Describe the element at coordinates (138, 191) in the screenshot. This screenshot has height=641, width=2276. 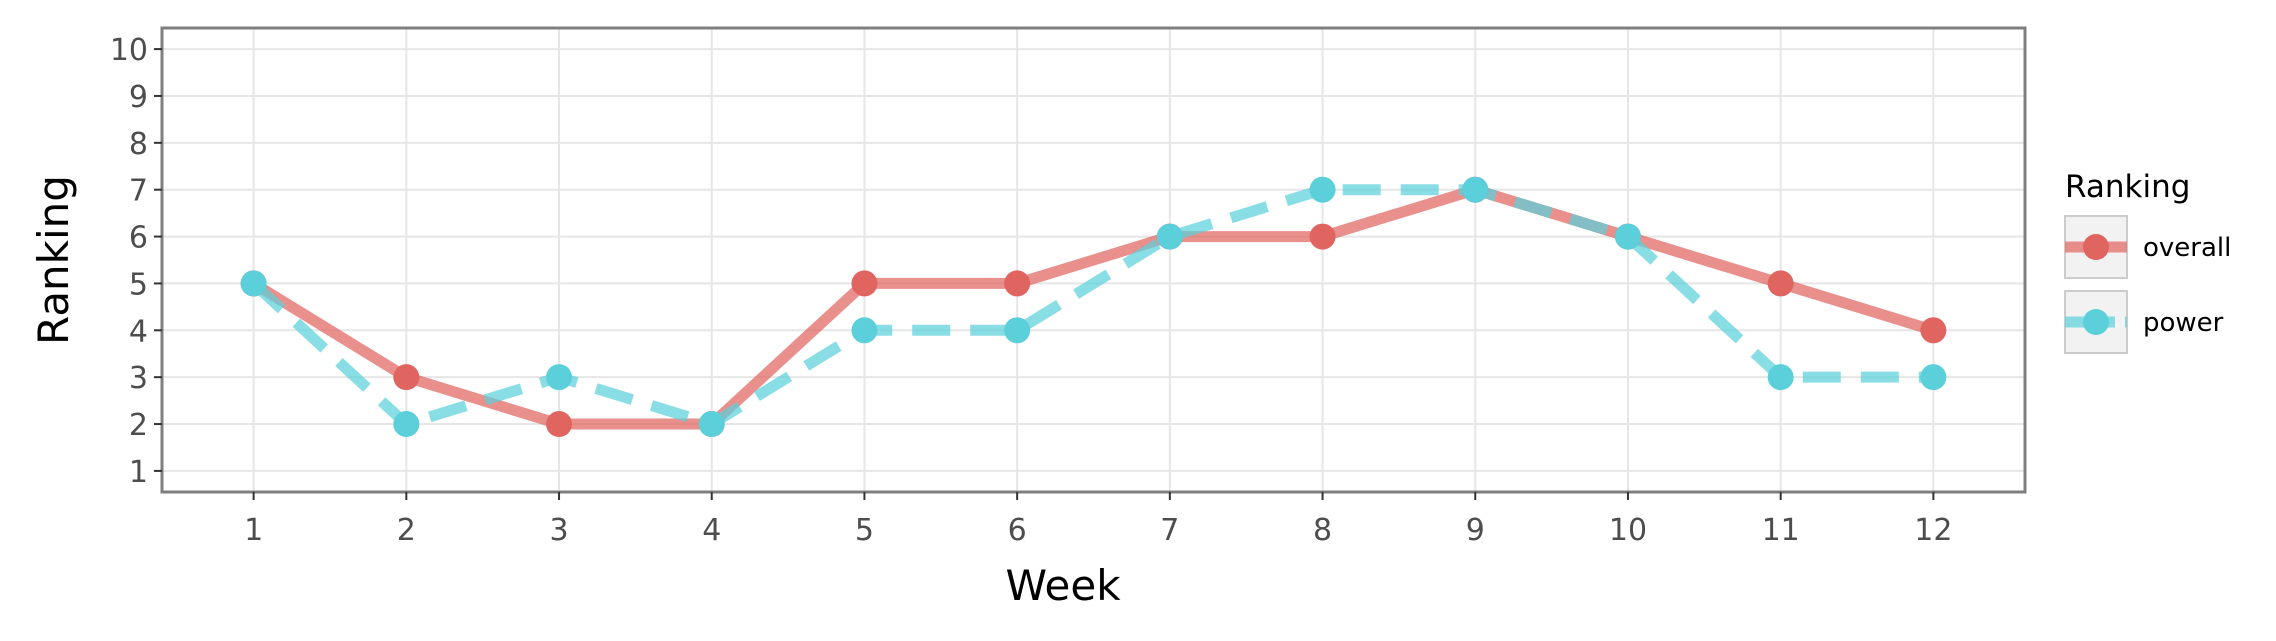
I see `y-tick-label: 7` at that location.